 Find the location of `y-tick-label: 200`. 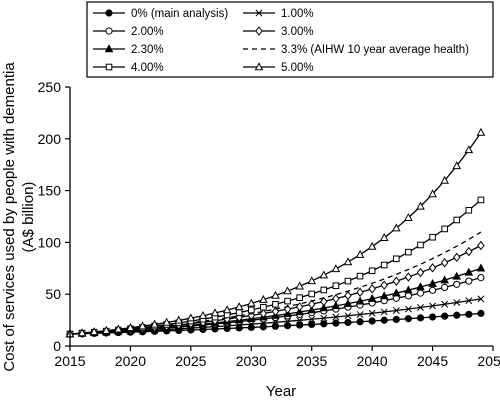

y-tick-label: 200 is located at coordinates (50, 139).